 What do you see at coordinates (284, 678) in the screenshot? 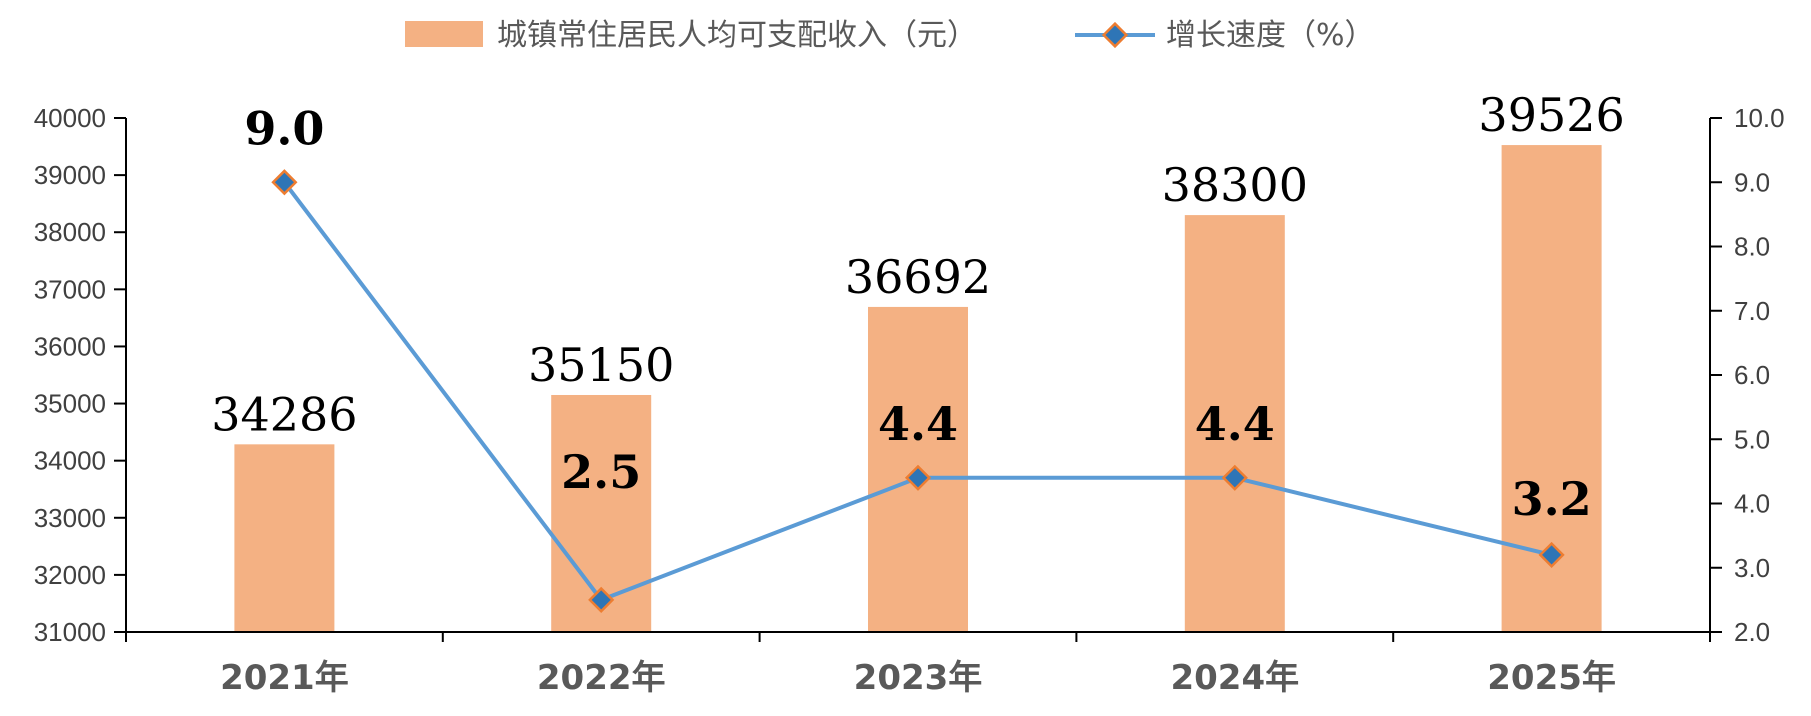
I see `x-tick-label: 2021年` at bounding box center [284, 678].